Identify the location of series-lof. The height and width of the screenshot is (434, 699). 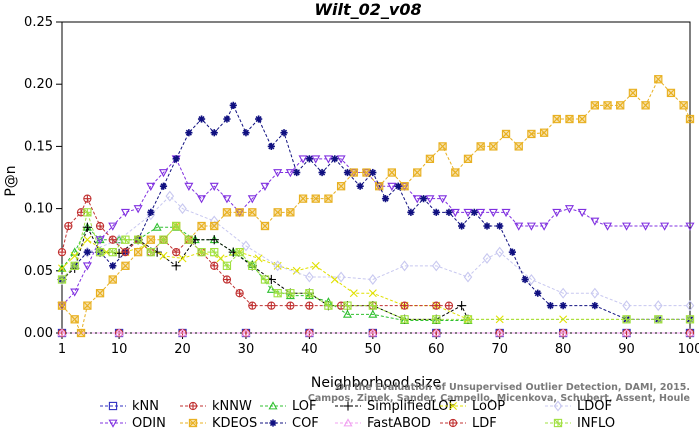
(265, 273).